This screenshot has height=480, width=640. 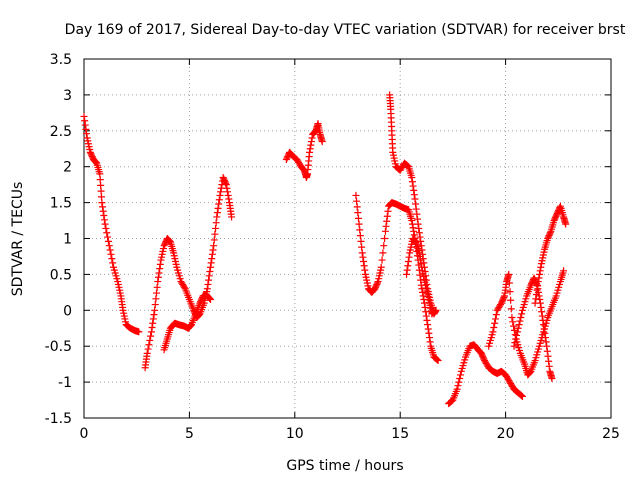 I want to click on x-tick-label: 15, so click(x=400, y=434).